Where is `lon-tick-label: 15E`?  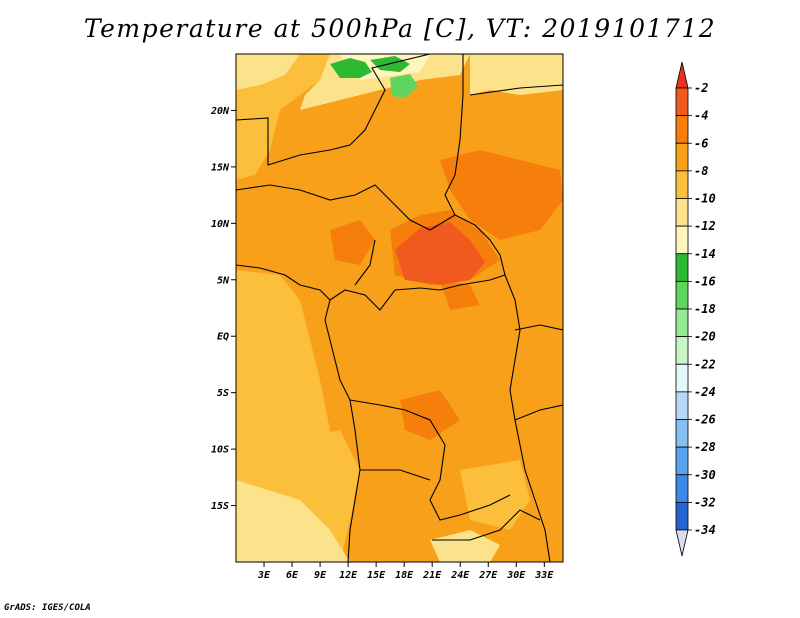 lon-tick-label: 15E is located at coordinates (376, 575).